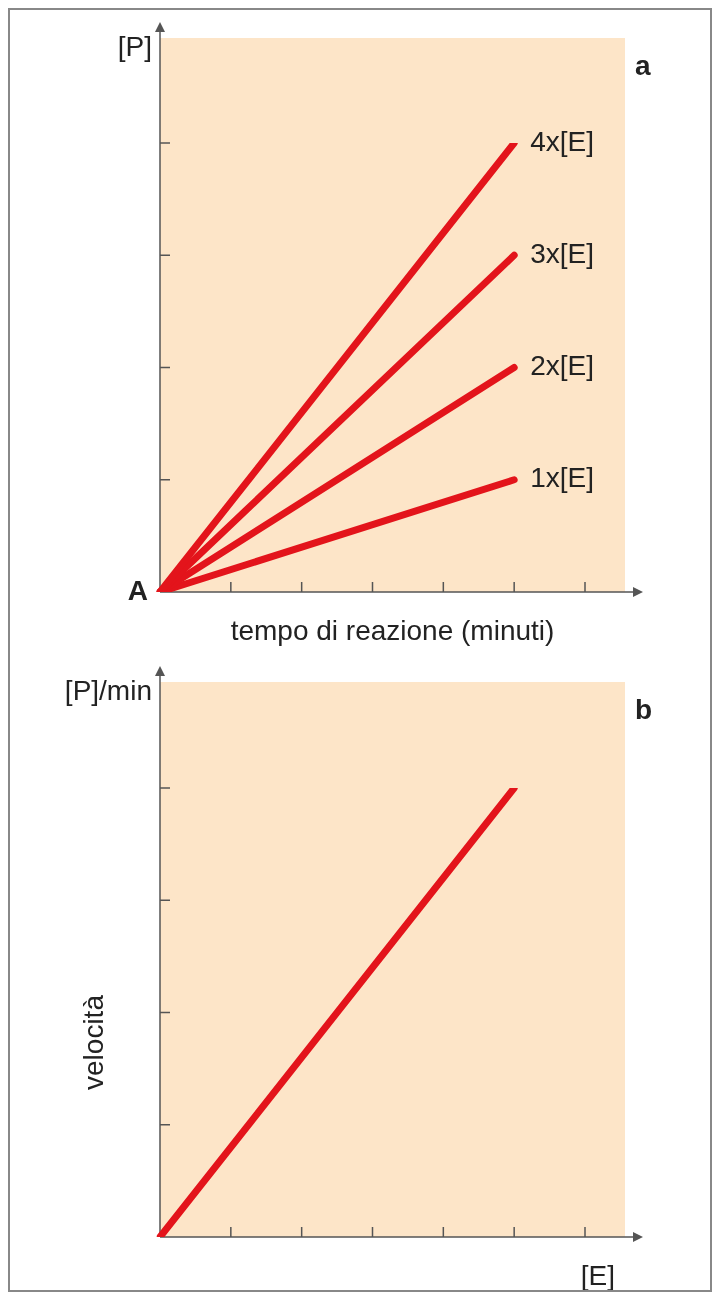  Describe the element at coordinates (643, 66) in the screenshot. I see `chart-title: a` at that location.